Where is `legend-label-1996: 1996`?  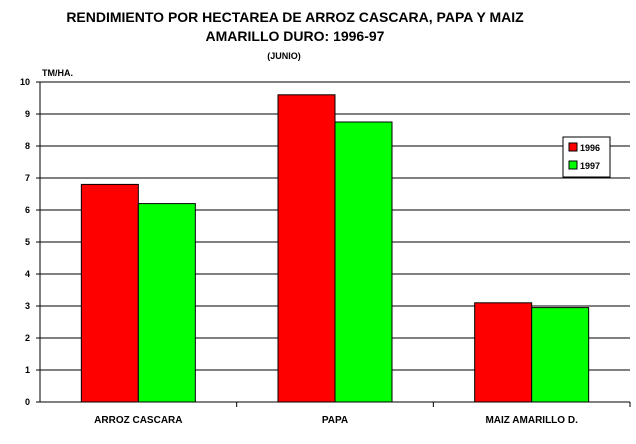
legend-label-1996: 1996 is located at coordinates (590, 148).